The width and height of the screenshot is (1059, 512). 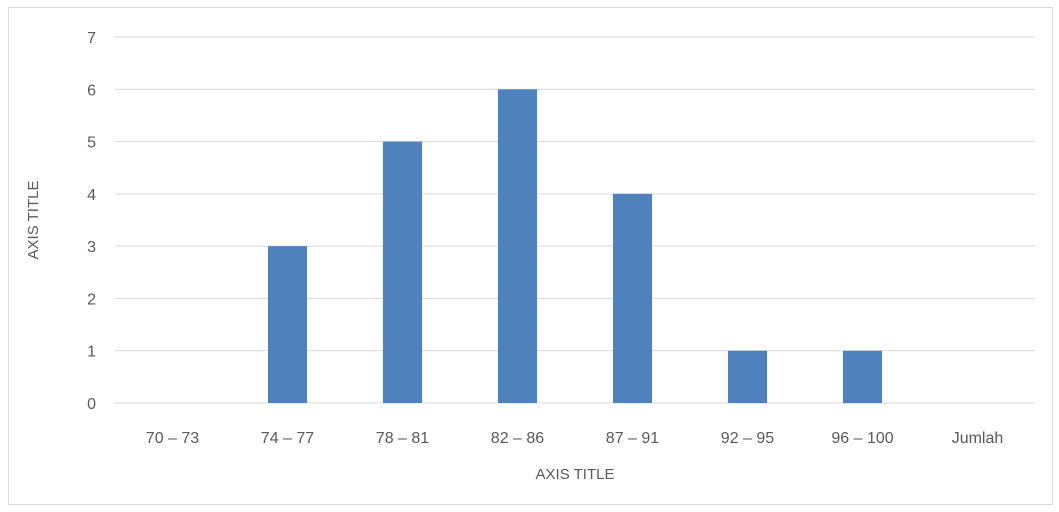 I want to click on x-tick-label: Jumlah, so click(x=978, y=438).